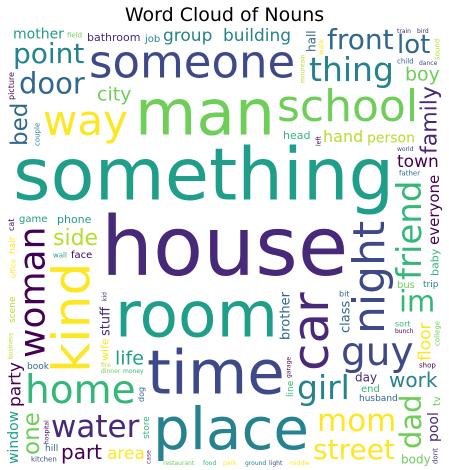 The height and width of the screenshot is (470, 449). Describe the element at coordinates (343, 136) in the screenshot. I see `word-hand: hand` at that location.